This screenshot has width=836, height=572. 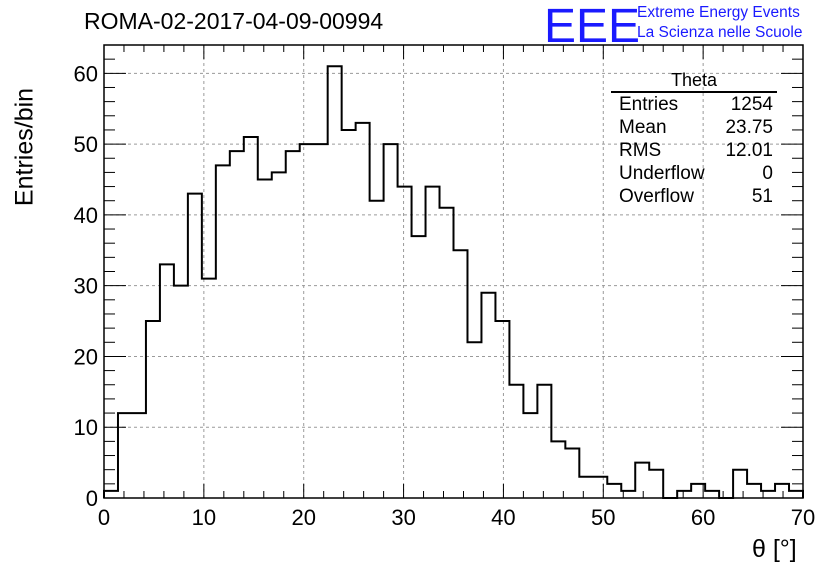 I want to click on y-tick-label: 60, so click(x=86, y=73).